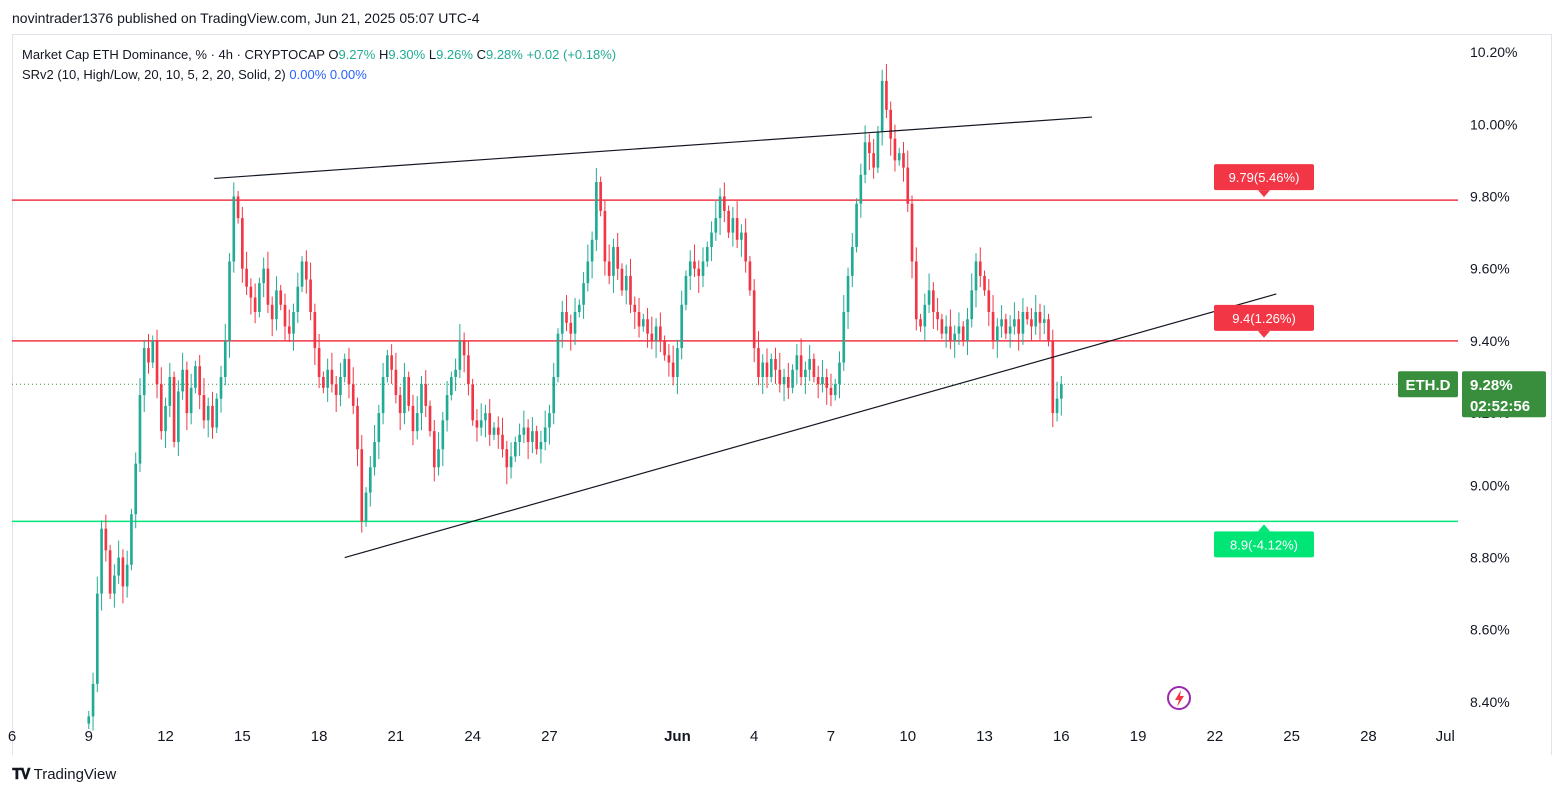  Describe the element at coordinates (333, 54) in the screenshot. I see `open-label: O` at that location.